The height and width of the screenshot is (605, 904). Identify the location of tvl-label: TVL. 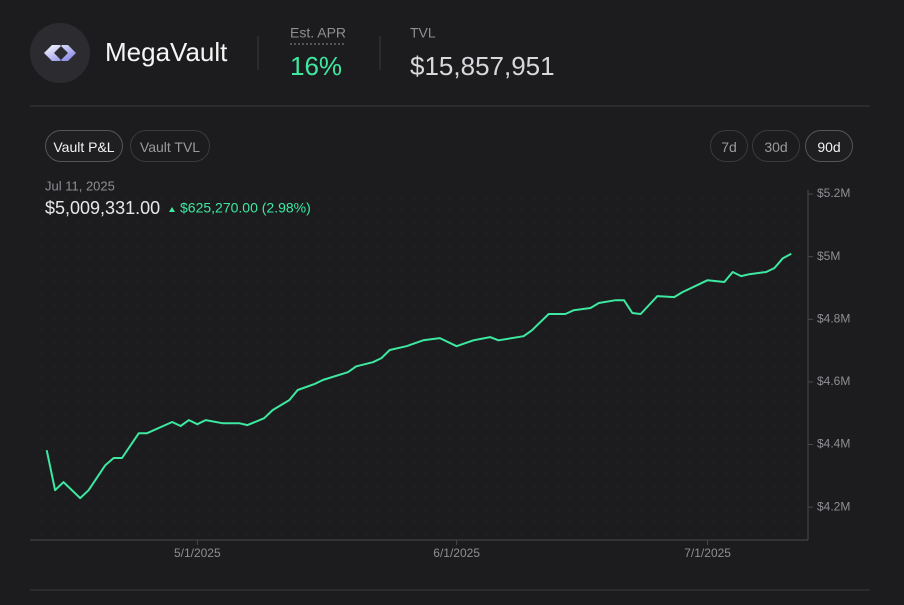
(423, 33).